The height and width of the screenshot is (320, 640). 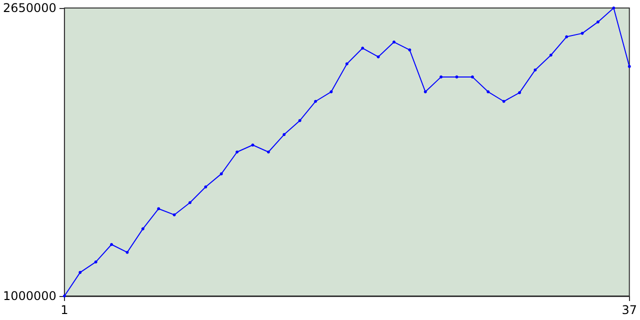 I want to click on x-tick-label: 1, so click(x=64, y=310).